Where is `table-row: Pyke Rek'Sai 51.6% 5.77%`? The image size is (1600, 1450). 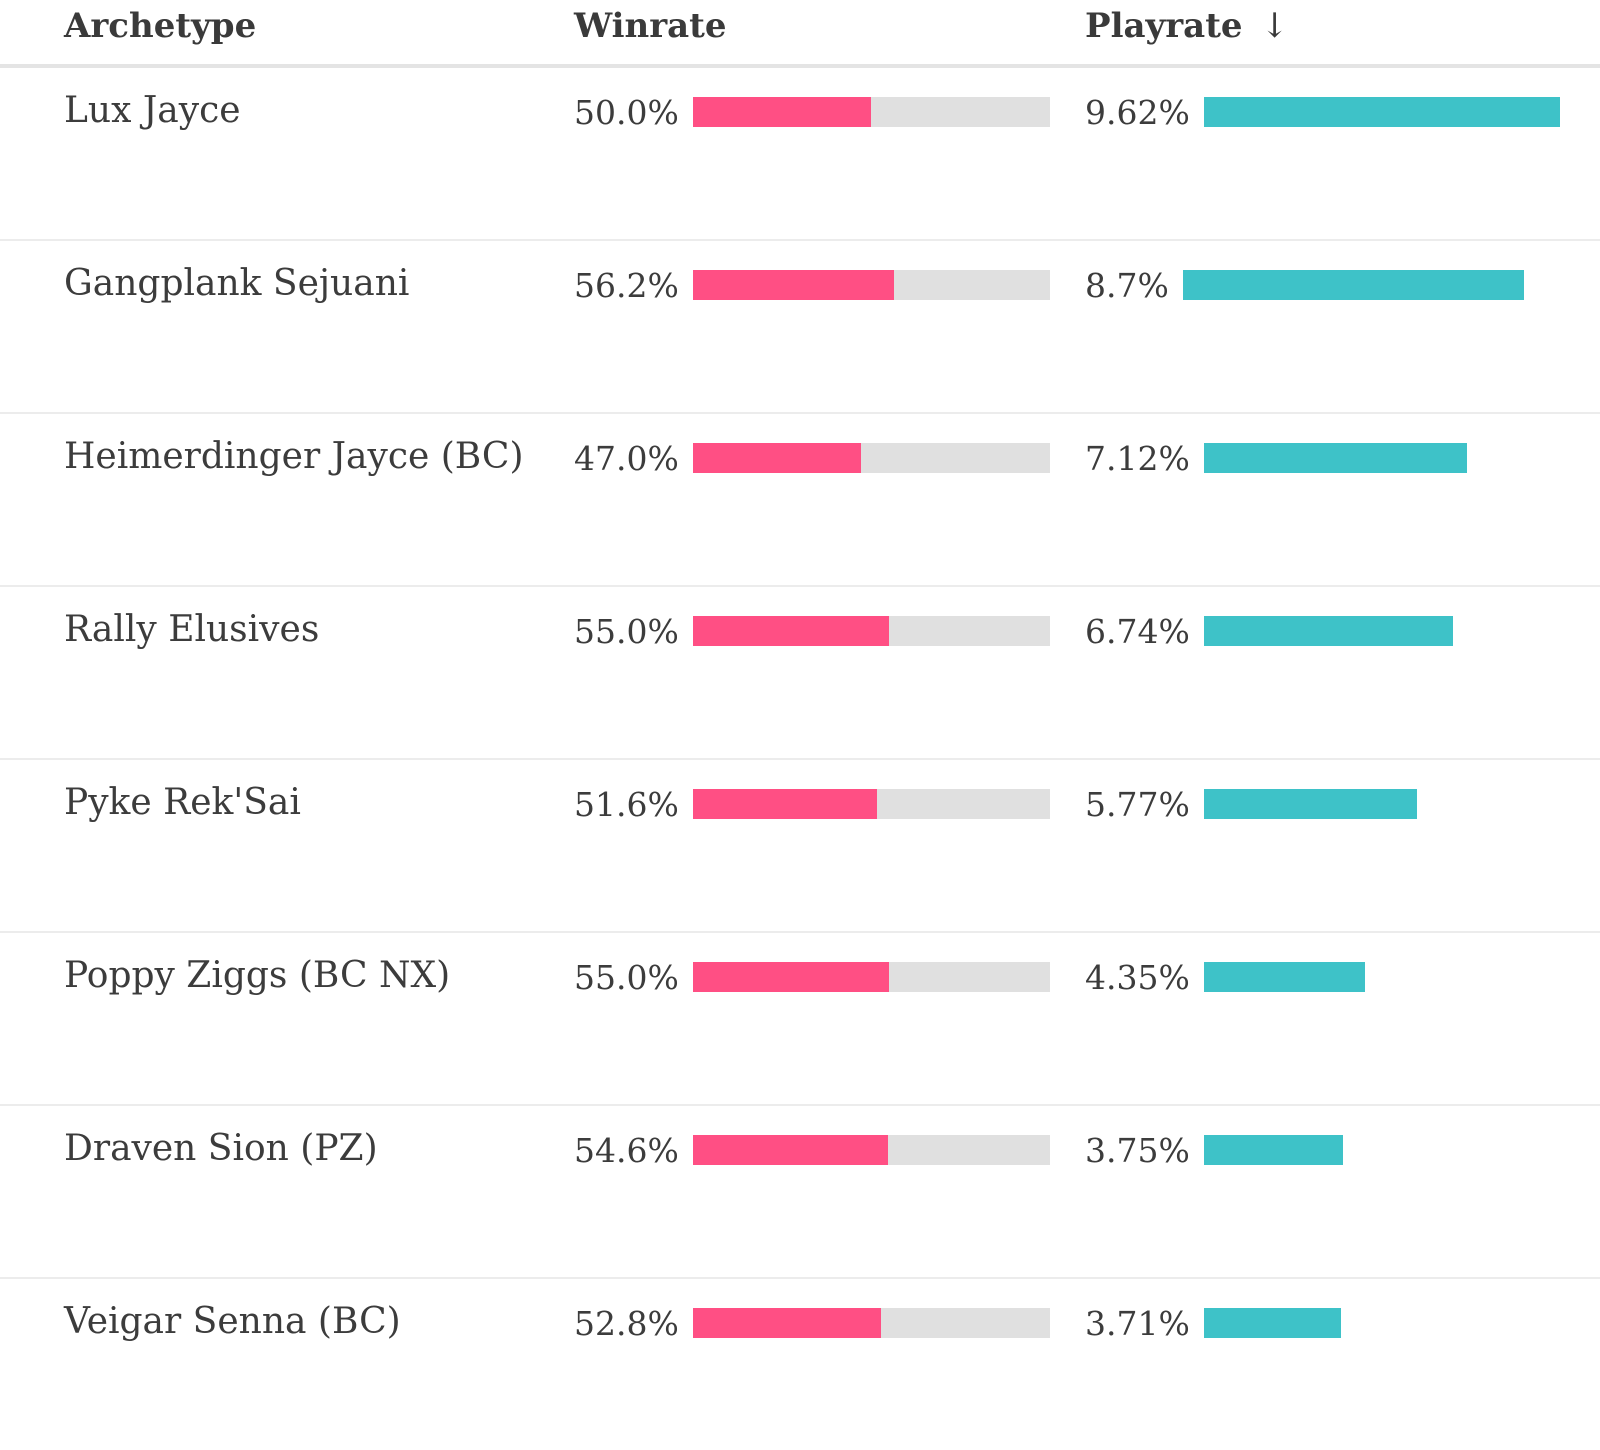 table-row: Pyke Rek'Sai 51.6% 5.77% is located at coordinates (800, 846).